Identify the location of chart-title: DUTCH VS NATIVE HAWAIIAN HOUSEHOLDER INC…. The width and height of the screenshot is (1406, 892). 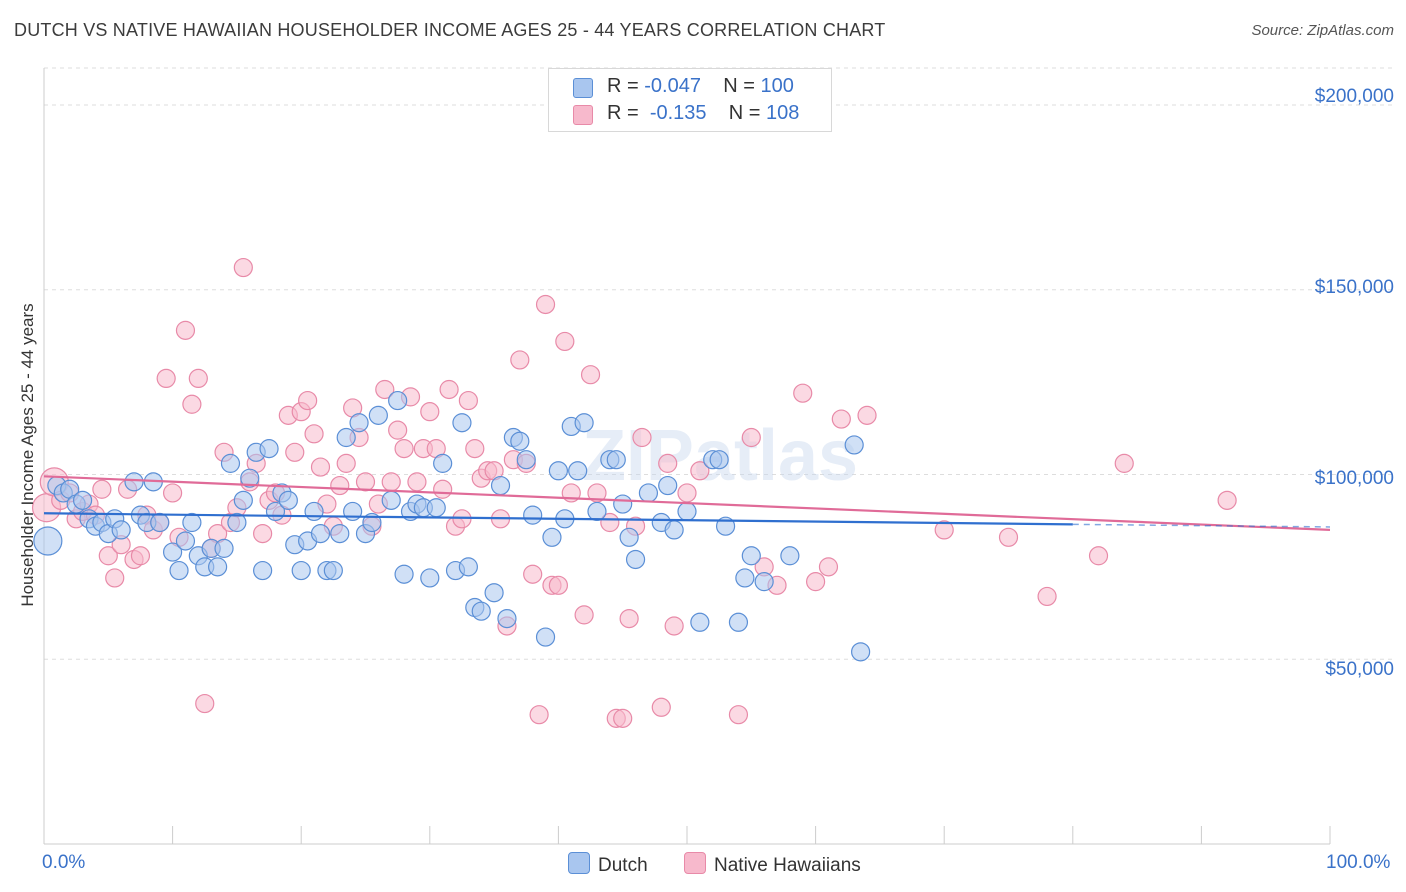
(450, 30).